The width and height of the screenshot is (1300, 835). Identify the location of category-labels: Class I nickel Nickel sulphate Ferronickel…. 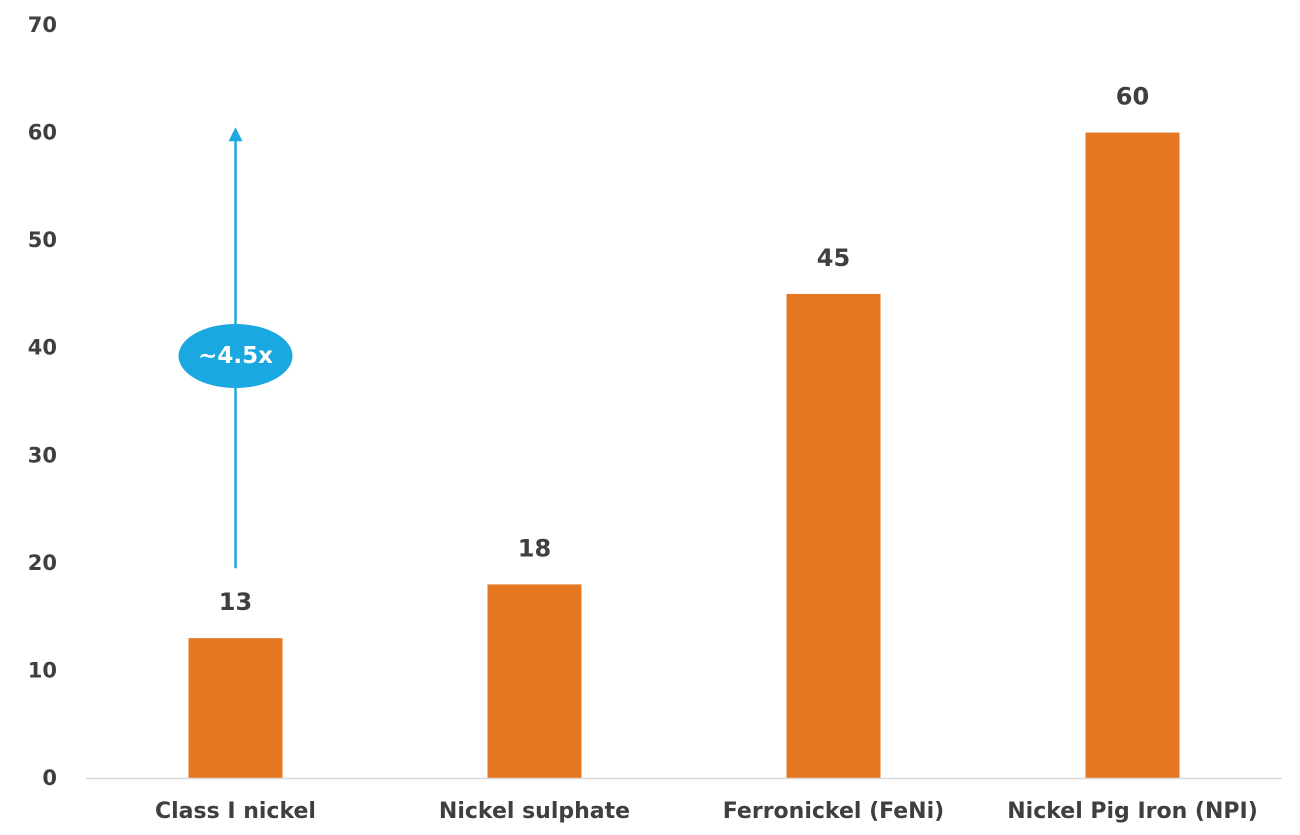
(706, 811).